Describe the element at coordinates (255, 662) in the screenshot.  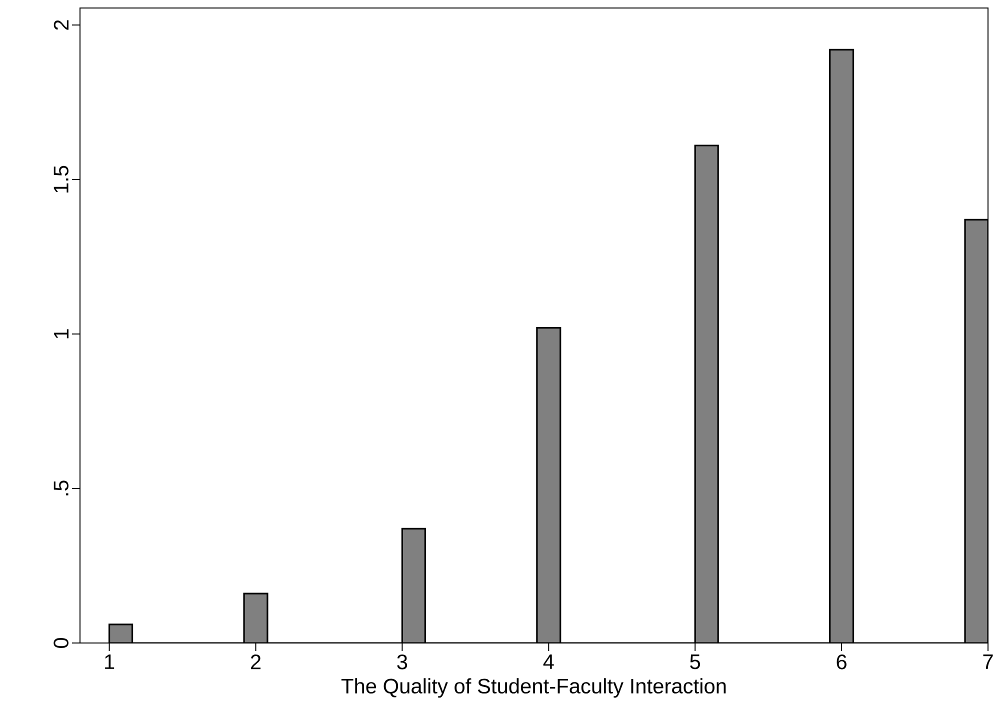
I see `x-tick-label: 2` at that location.